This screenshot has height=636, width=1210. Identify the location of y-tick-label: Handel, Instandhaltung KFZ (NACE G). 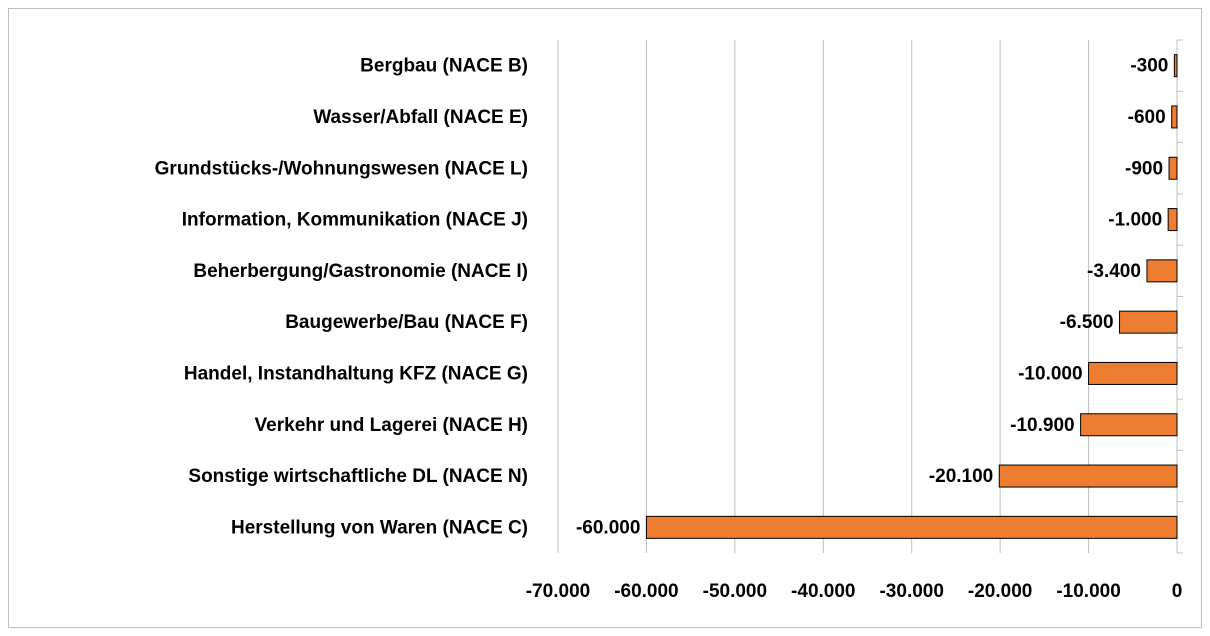
(356, 373).